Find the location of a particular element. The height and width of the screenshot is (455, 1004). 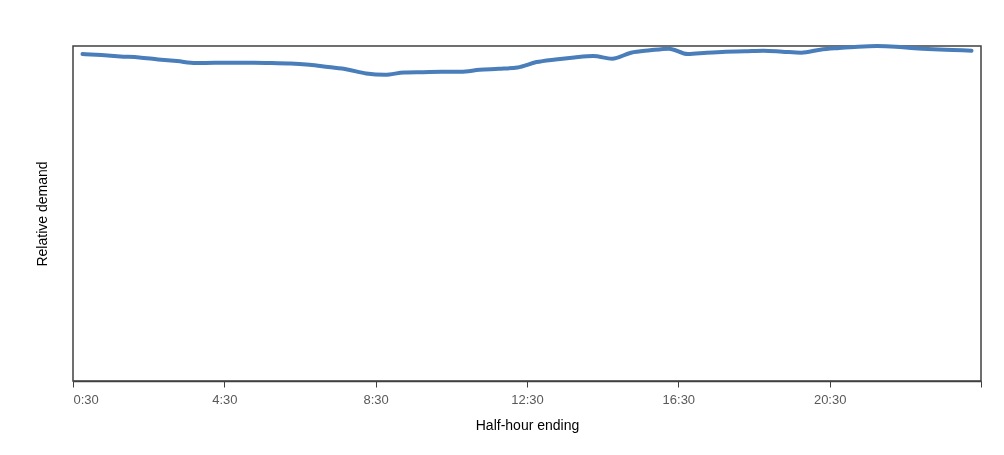

x-tick-label: 12:30 is located at coordinates (527, 399).